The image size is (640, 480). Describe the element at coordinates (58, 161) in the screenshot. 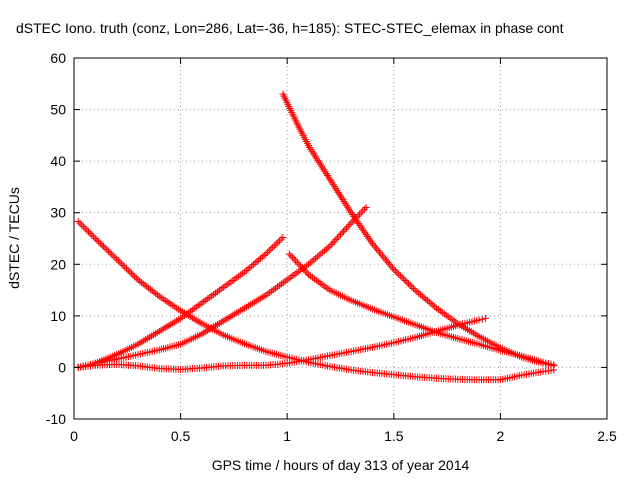

I see `y-tick-label: 40` at that location.